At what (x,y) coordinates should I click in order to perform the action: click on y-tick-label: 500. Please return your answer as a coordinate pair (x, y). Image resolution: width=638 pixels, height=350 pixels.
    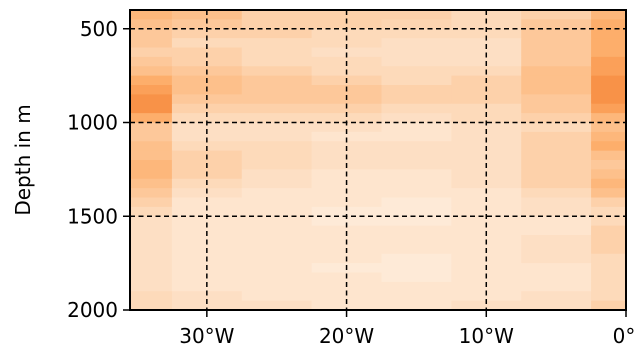
    Looking at the image, I should click on (99, 29).